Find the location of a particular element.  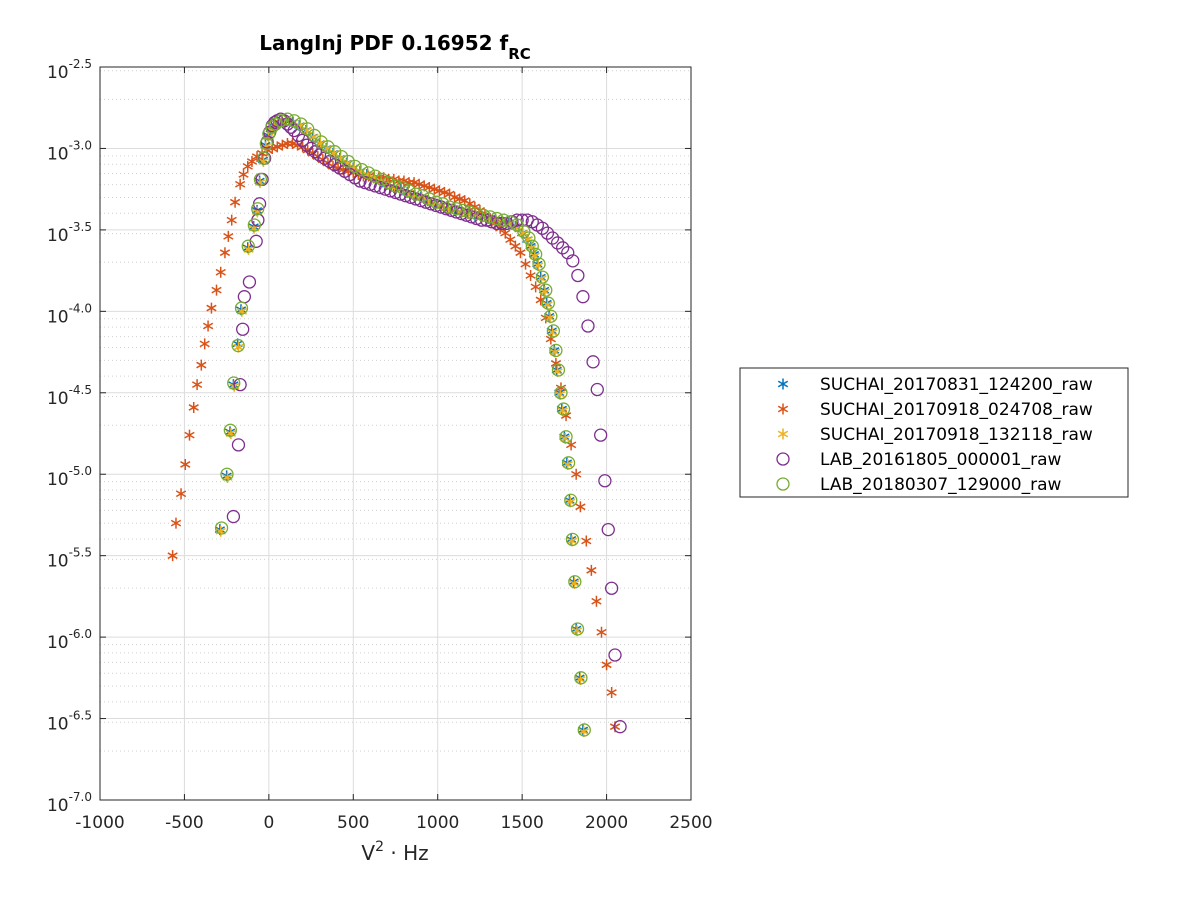

y-tick-label: 10-4.5 is located at coordinates (69, 396).